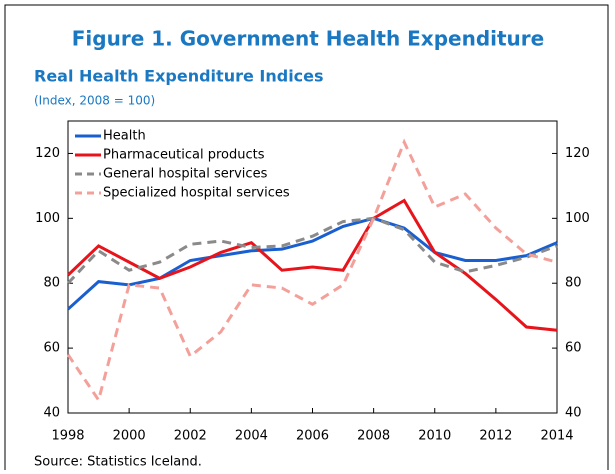 This screenshot has height=474, width=615. Describe the element at coordinates (308, 39) in the screenshot. I see `chart-title: Figure 1. Government Health Expenditure` at that location.